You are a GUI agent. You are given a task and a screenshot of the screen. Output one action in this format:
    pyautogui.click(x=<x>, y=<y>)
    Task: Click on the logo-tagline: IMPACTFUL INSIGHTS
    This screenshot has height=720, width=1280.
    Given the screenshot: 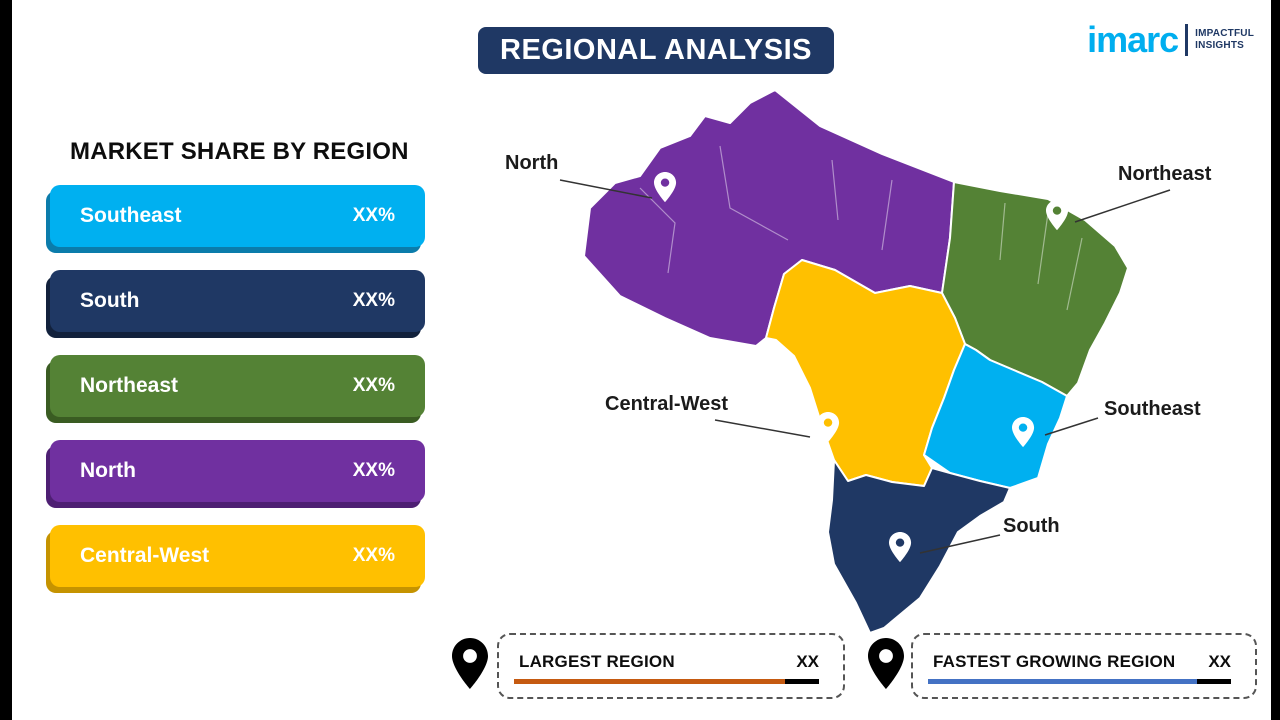 What is the action you would take?
    pyautogui.click(x=1224, y=40)
    